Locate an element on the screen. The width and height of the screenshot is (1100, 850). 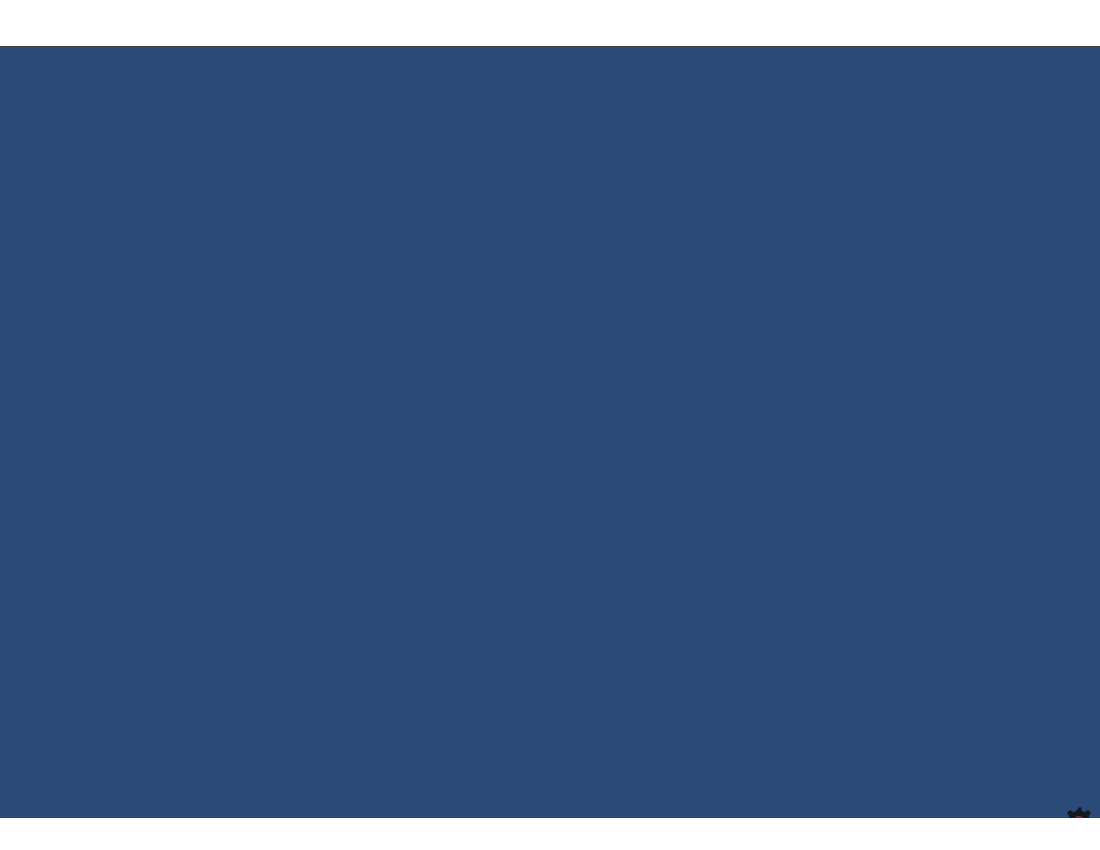
colorbar is located at coordinates (550, 834).